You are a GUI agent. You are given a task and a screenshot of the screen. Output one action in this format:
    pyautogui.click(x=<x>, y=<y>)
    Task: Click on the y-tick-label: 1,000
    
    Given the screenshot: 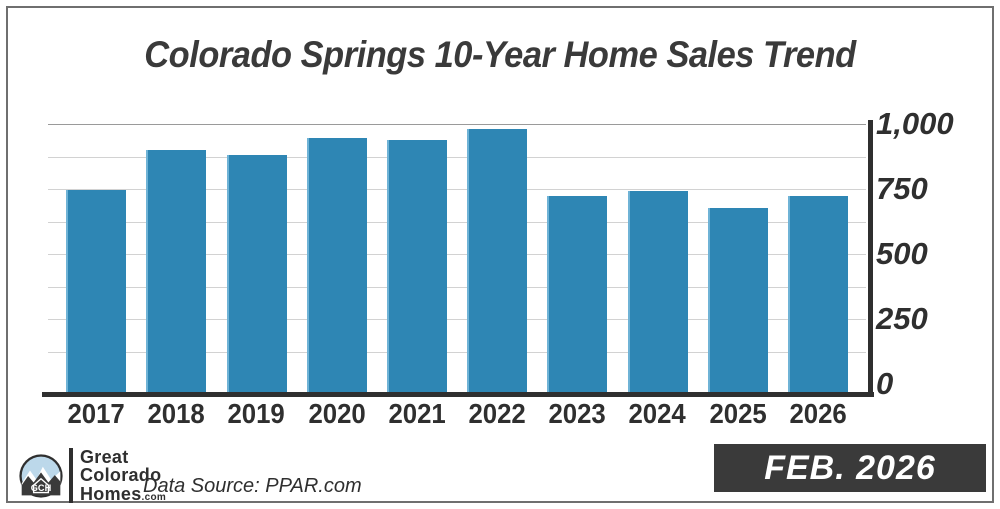 What is the action you would take?
    pyautogui.click(x=915, y=123)
    